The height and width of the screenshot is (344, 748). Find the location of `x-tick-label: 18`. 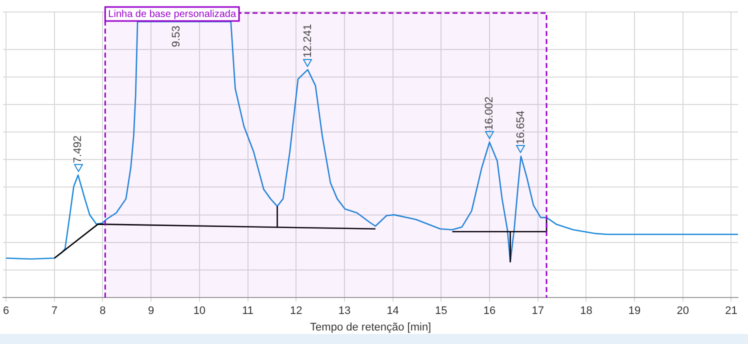

x-tick-label: 18 is located at coordinates (586, 311).